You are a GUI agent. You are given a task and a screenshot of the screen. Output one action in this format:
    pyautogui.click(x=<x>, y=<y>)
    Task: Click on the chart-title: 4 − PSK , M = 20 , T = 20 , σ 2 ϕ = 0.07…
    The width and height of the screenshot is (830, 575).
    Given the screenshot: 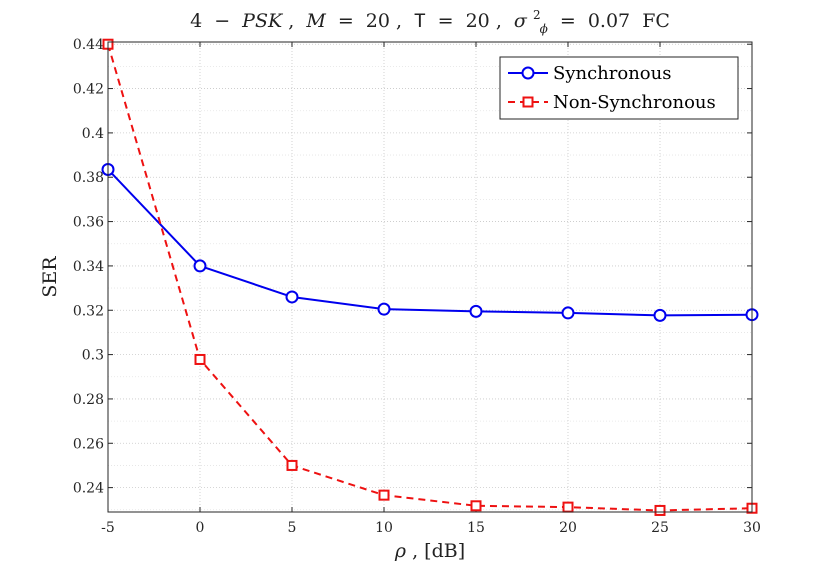 What is the action you would take?
    pyautogui.click(x=430, y=20)
    